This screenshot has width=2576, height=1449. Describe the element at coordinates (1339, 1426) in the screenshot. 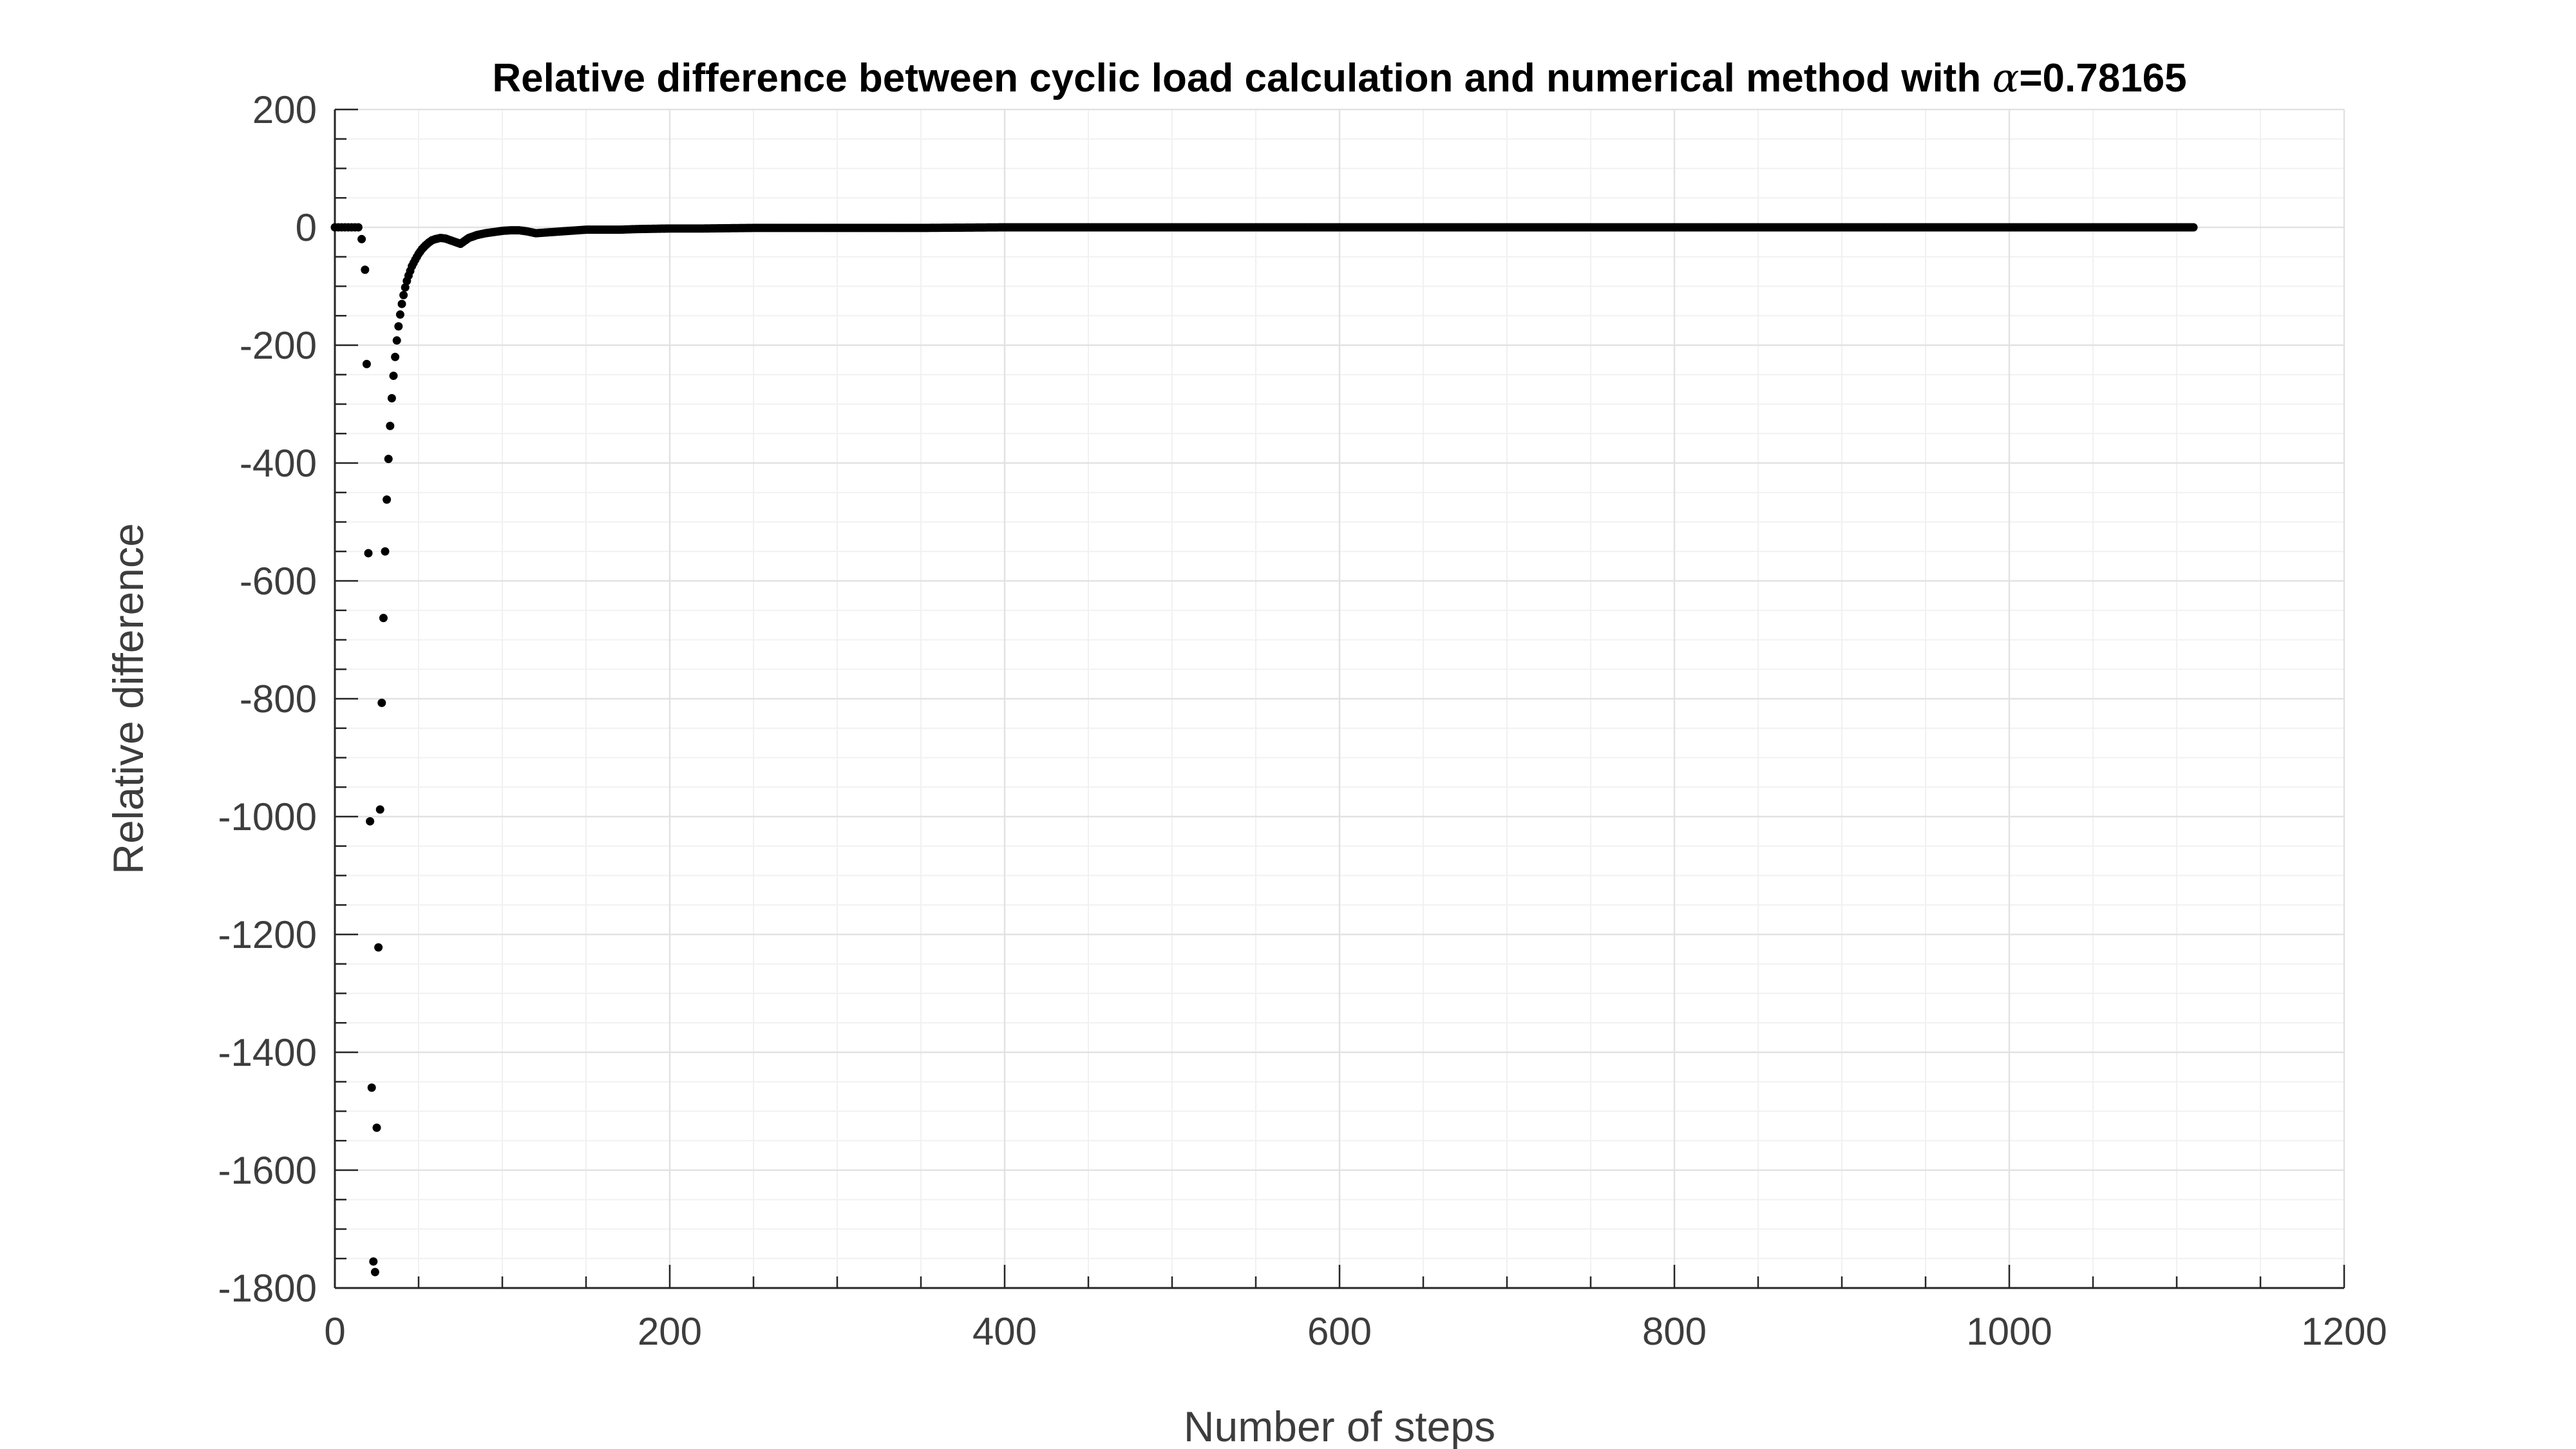

I see `x-axis-label: Number of steps` at that location.